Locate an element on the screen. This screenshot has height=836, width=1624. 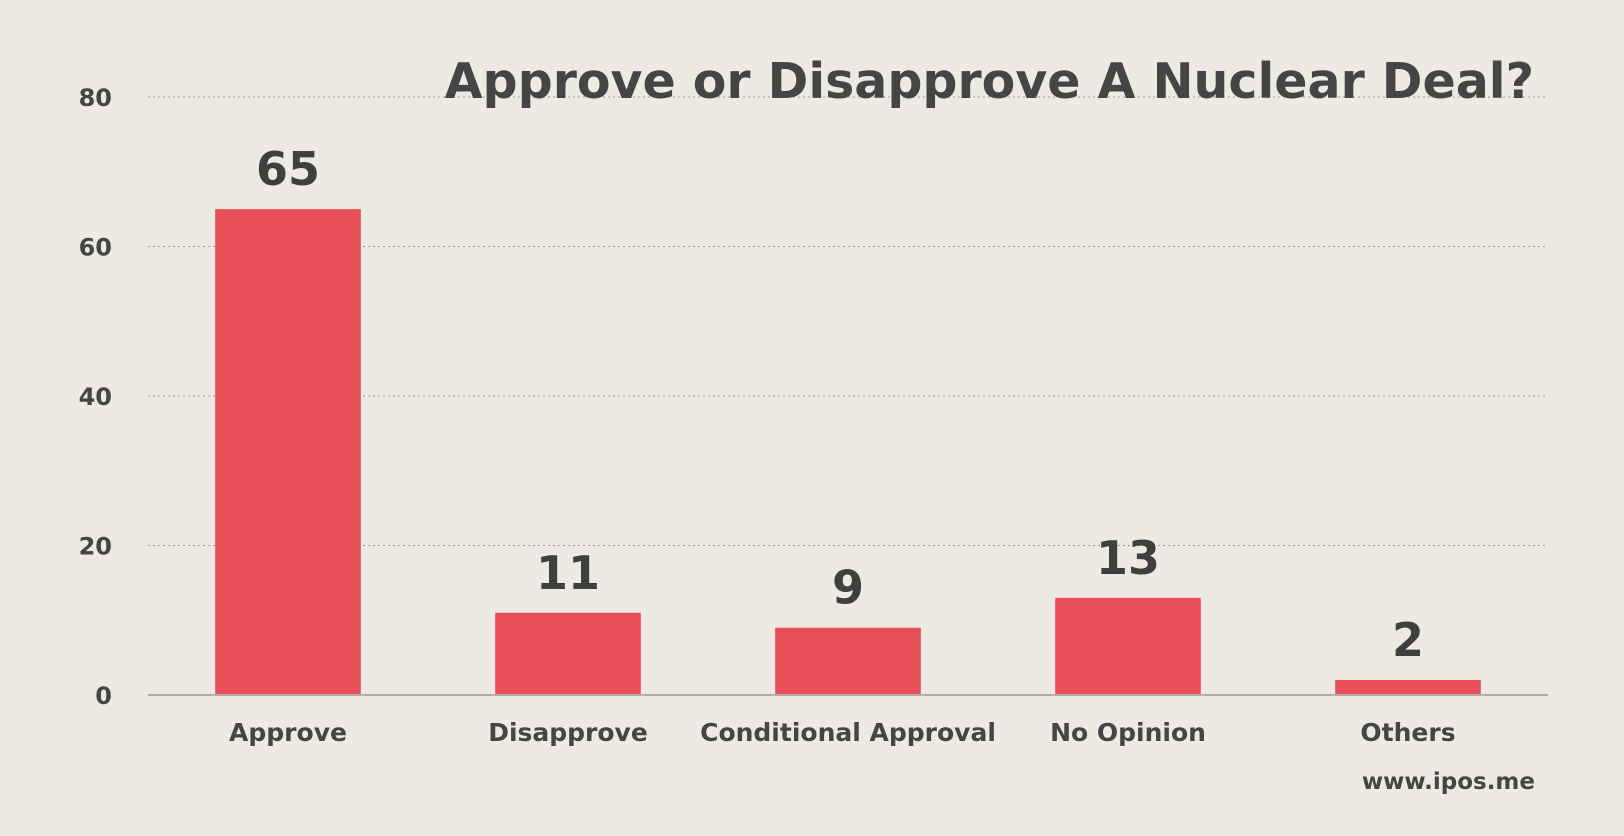
bar-disapprove is located at coordinates (568, 653).